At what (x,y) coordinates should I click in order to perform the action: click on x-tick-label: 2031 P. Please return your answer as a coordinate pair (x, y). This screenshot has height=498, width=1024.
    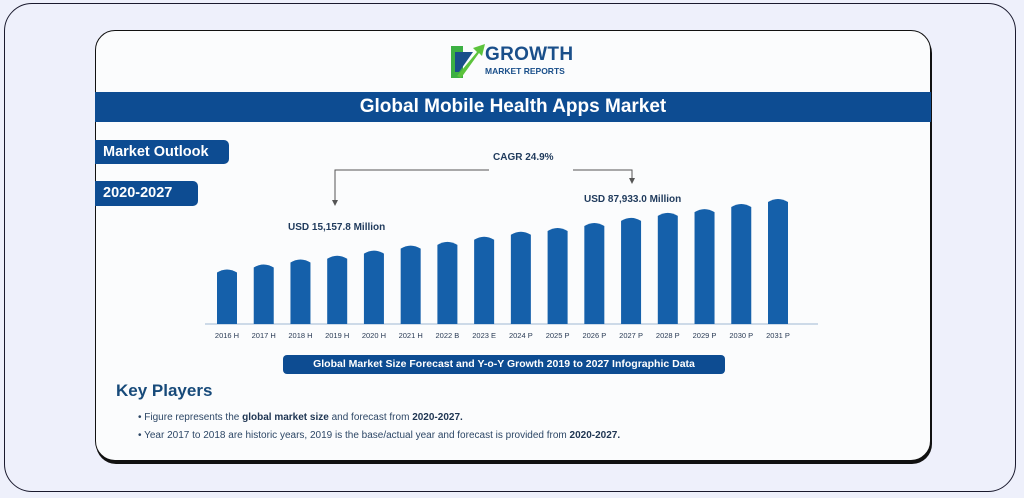
    Looking at the image, I should click on (778, 335).